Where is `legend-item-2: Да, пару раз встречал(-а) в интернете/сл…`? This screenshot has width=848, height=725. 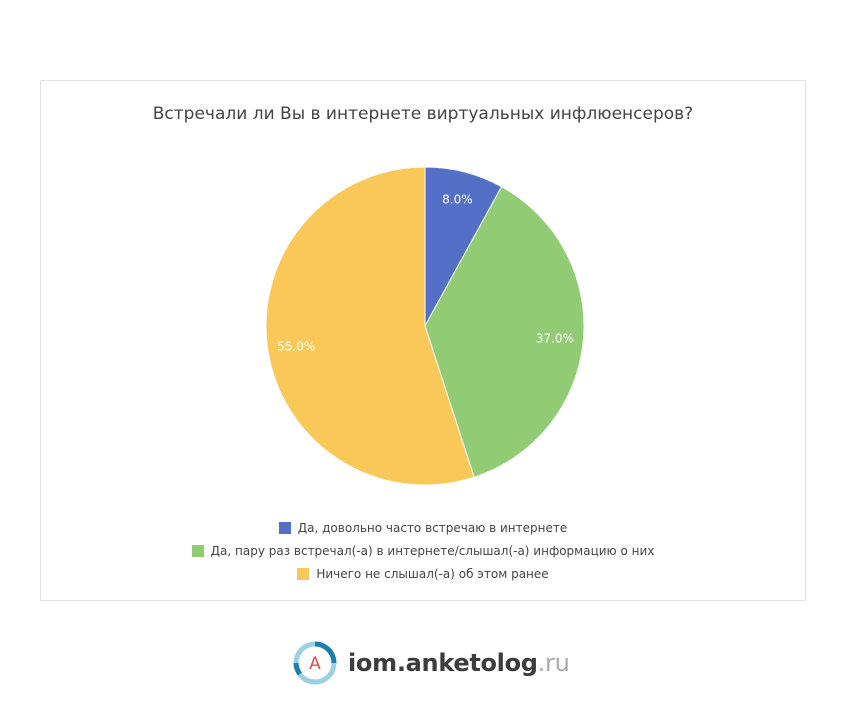 legend-item-2: Да, пару раз встречал(-а) в интернете/сл… is located at coordinates (423, 550).